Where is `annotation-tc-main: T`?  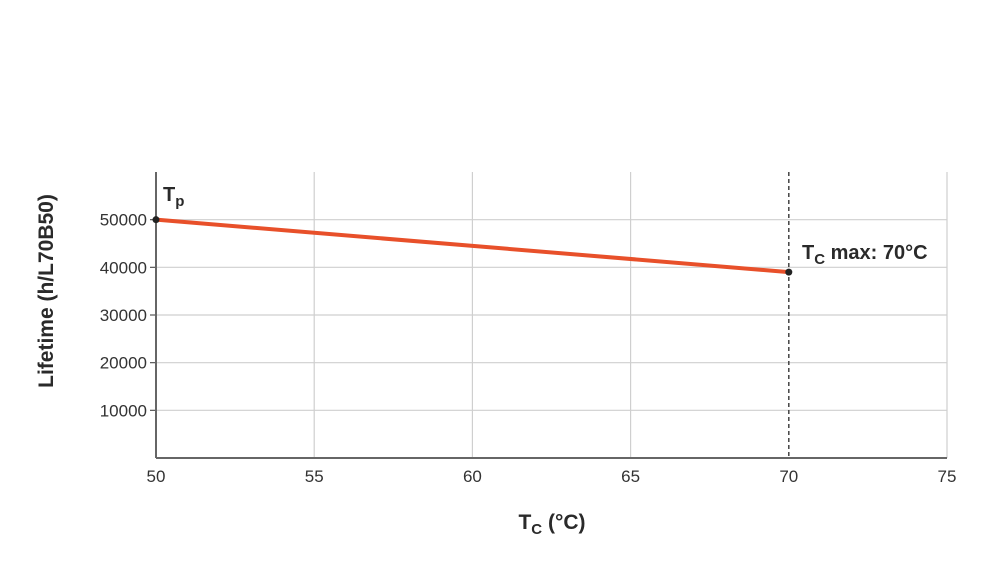 annotation-tc-main: T is located at coordinates (808, 253).